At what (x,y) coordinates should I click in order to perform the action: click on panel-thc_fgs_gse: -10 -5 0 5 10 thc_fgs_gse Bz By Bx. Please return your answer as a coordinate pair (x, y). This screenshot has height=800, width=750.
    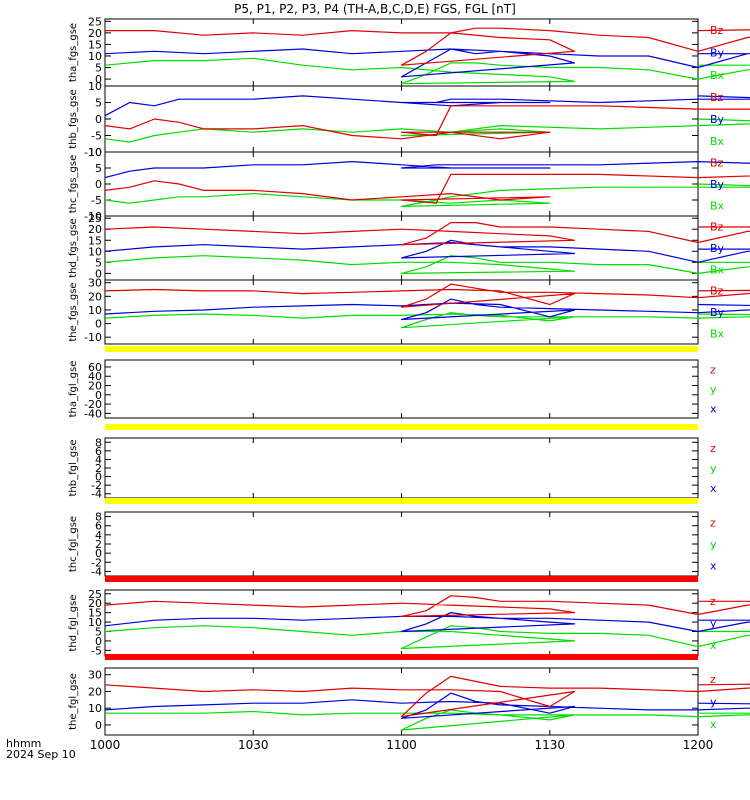
    Looking at the image, I should click on (409, 184).